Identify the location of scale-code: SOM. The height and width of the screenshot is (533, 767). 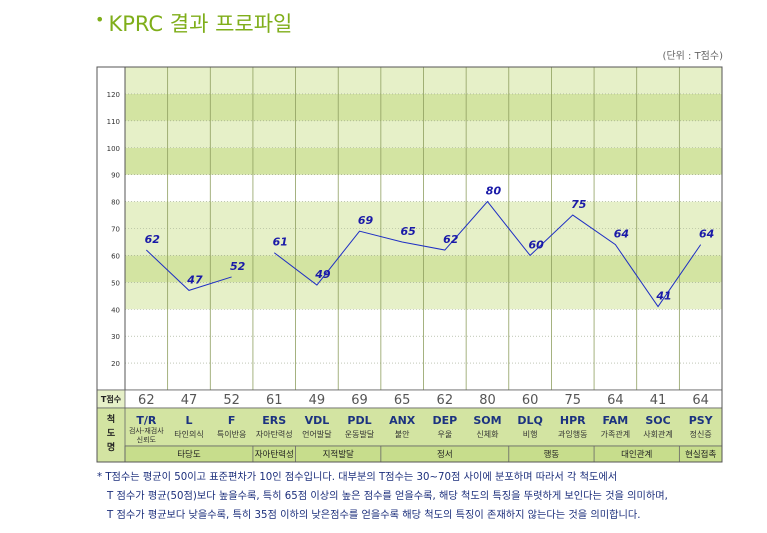
(487, 420).